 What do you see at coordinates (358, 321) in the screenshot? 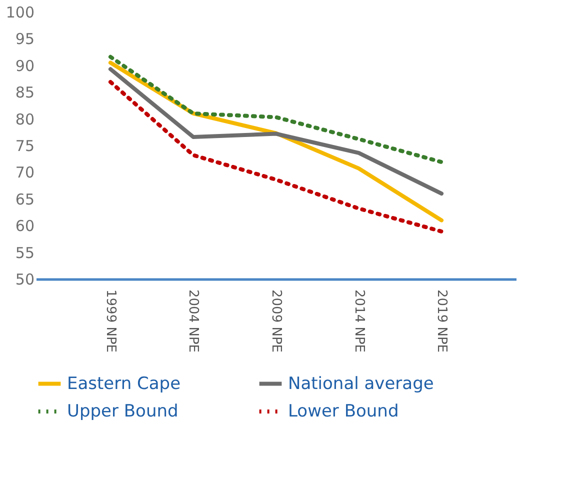
I see `x-tick-label: 2014 NPE` at bounding box center [358, 321].